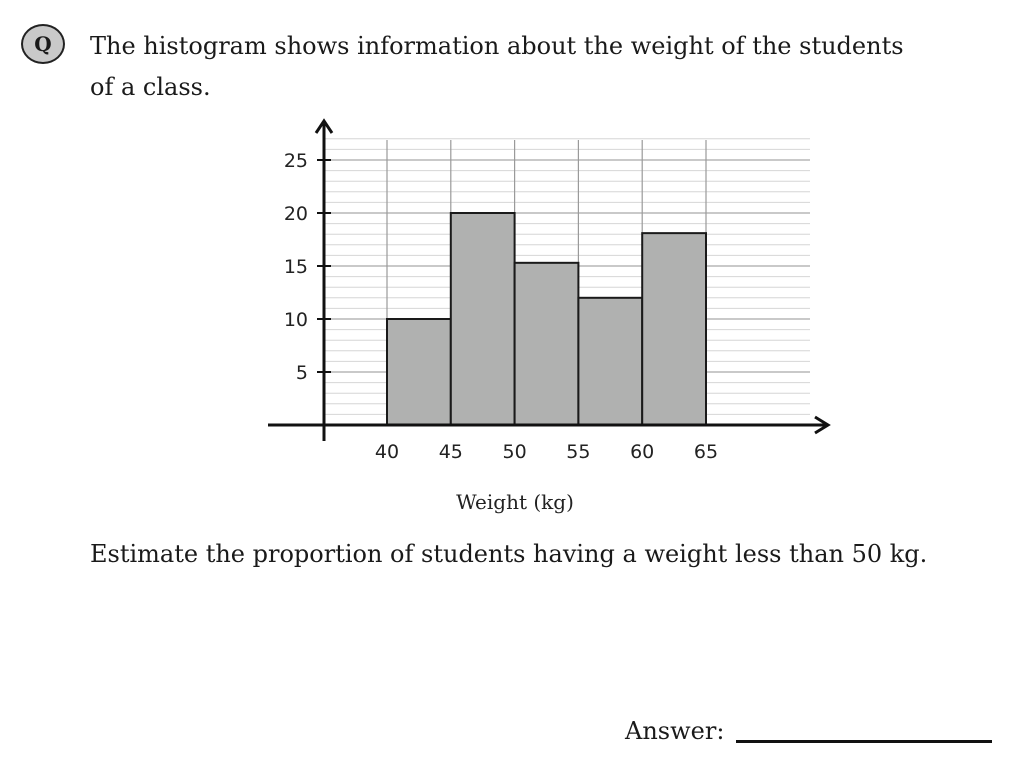 This screenshot has height=763, width=1016. What do you see at coordinates (302, 373) in the screenshot?
I see `y-tick-label: 5` at bounding box center [302, 373].